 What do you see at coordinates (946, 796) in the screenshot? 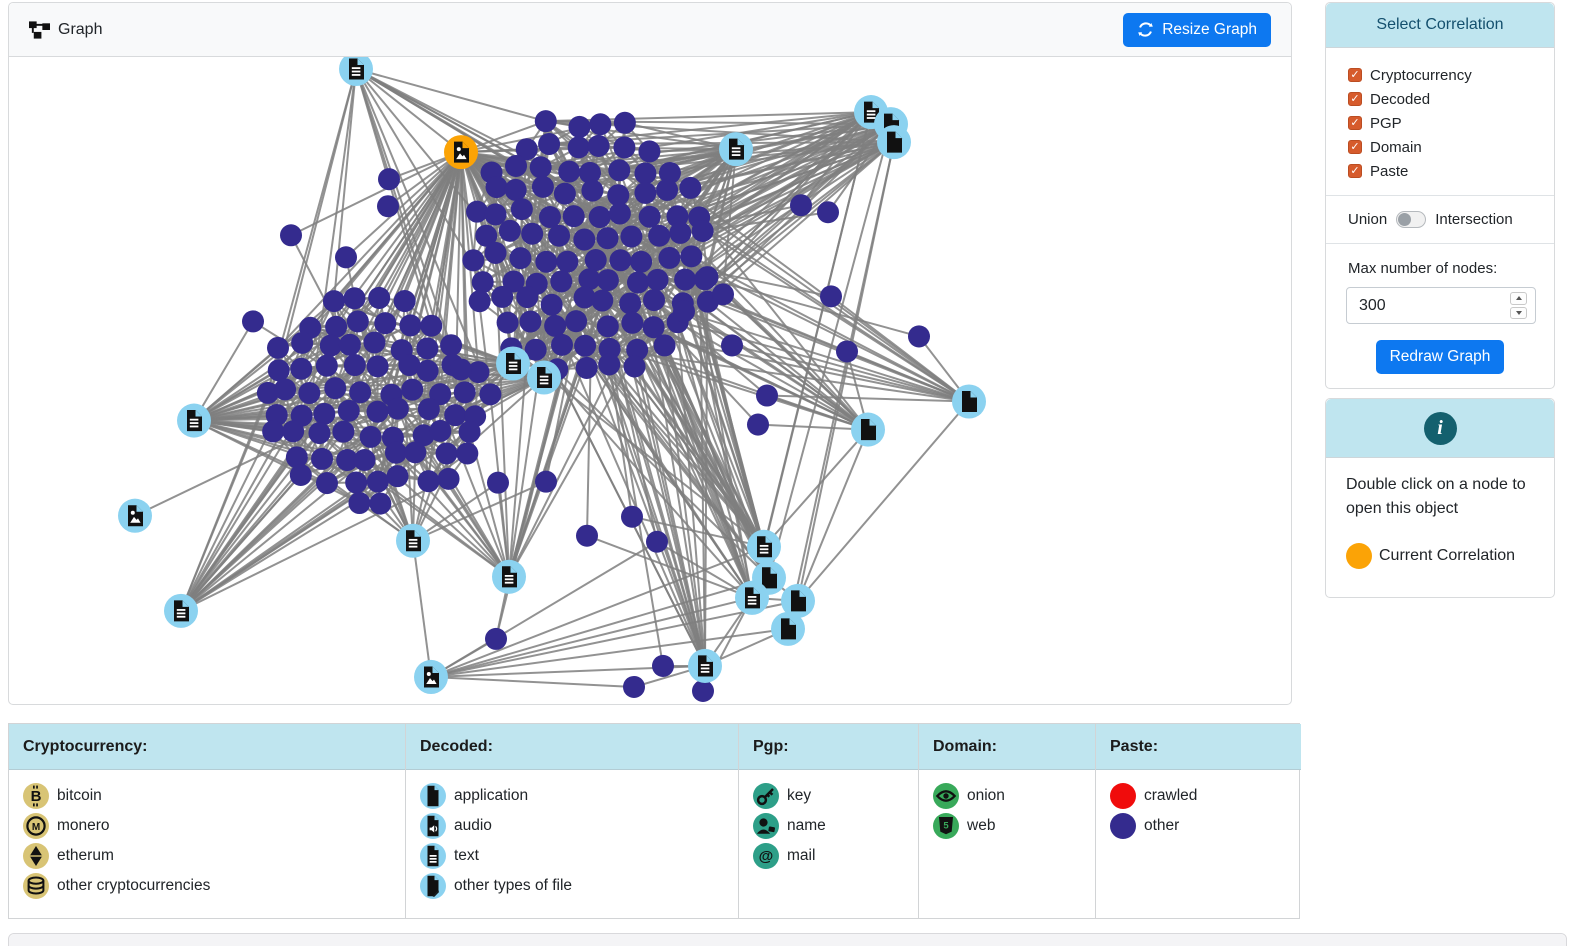
I see `eye-icon` at bounding box center [946, 796].